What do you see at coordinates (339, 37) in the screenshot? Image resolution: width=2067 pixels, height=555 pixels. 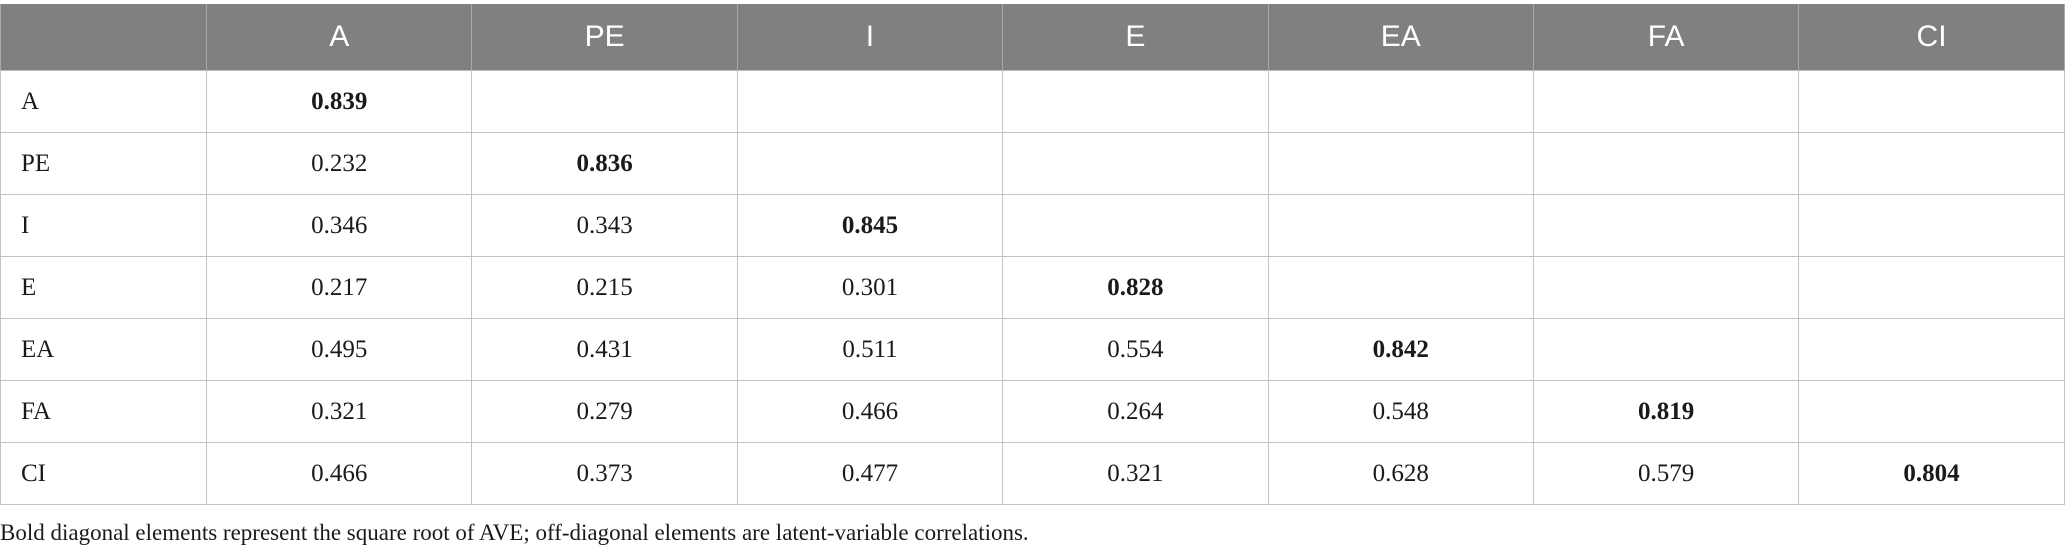 I see `header-cell-a: A` at bounding box center [339, 37].